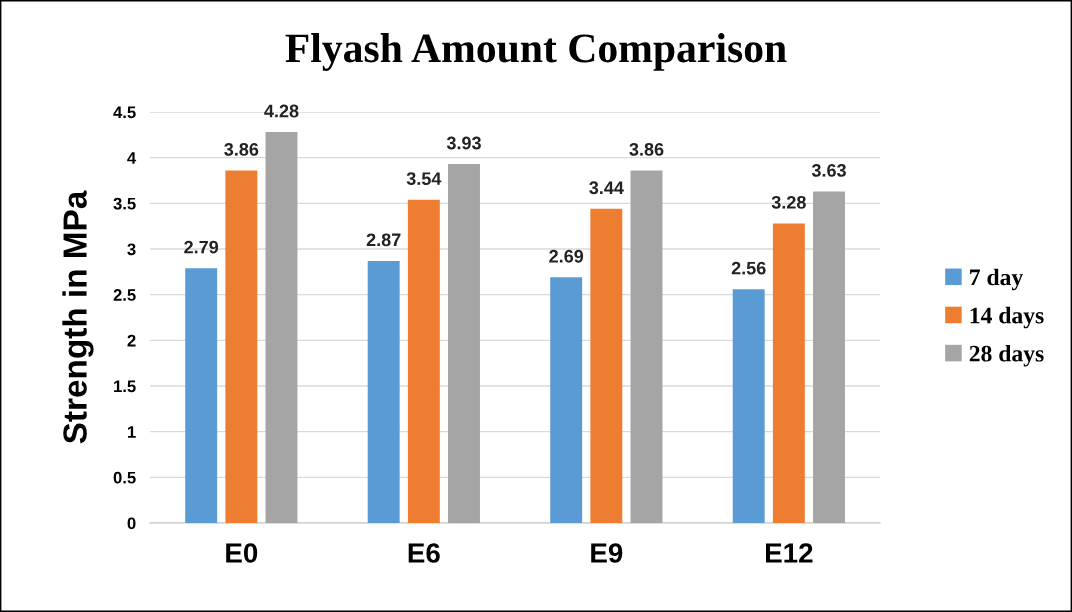 The image size is (1072, 612). I want to click on y-tick-label: 1.5, so click(125, 386).